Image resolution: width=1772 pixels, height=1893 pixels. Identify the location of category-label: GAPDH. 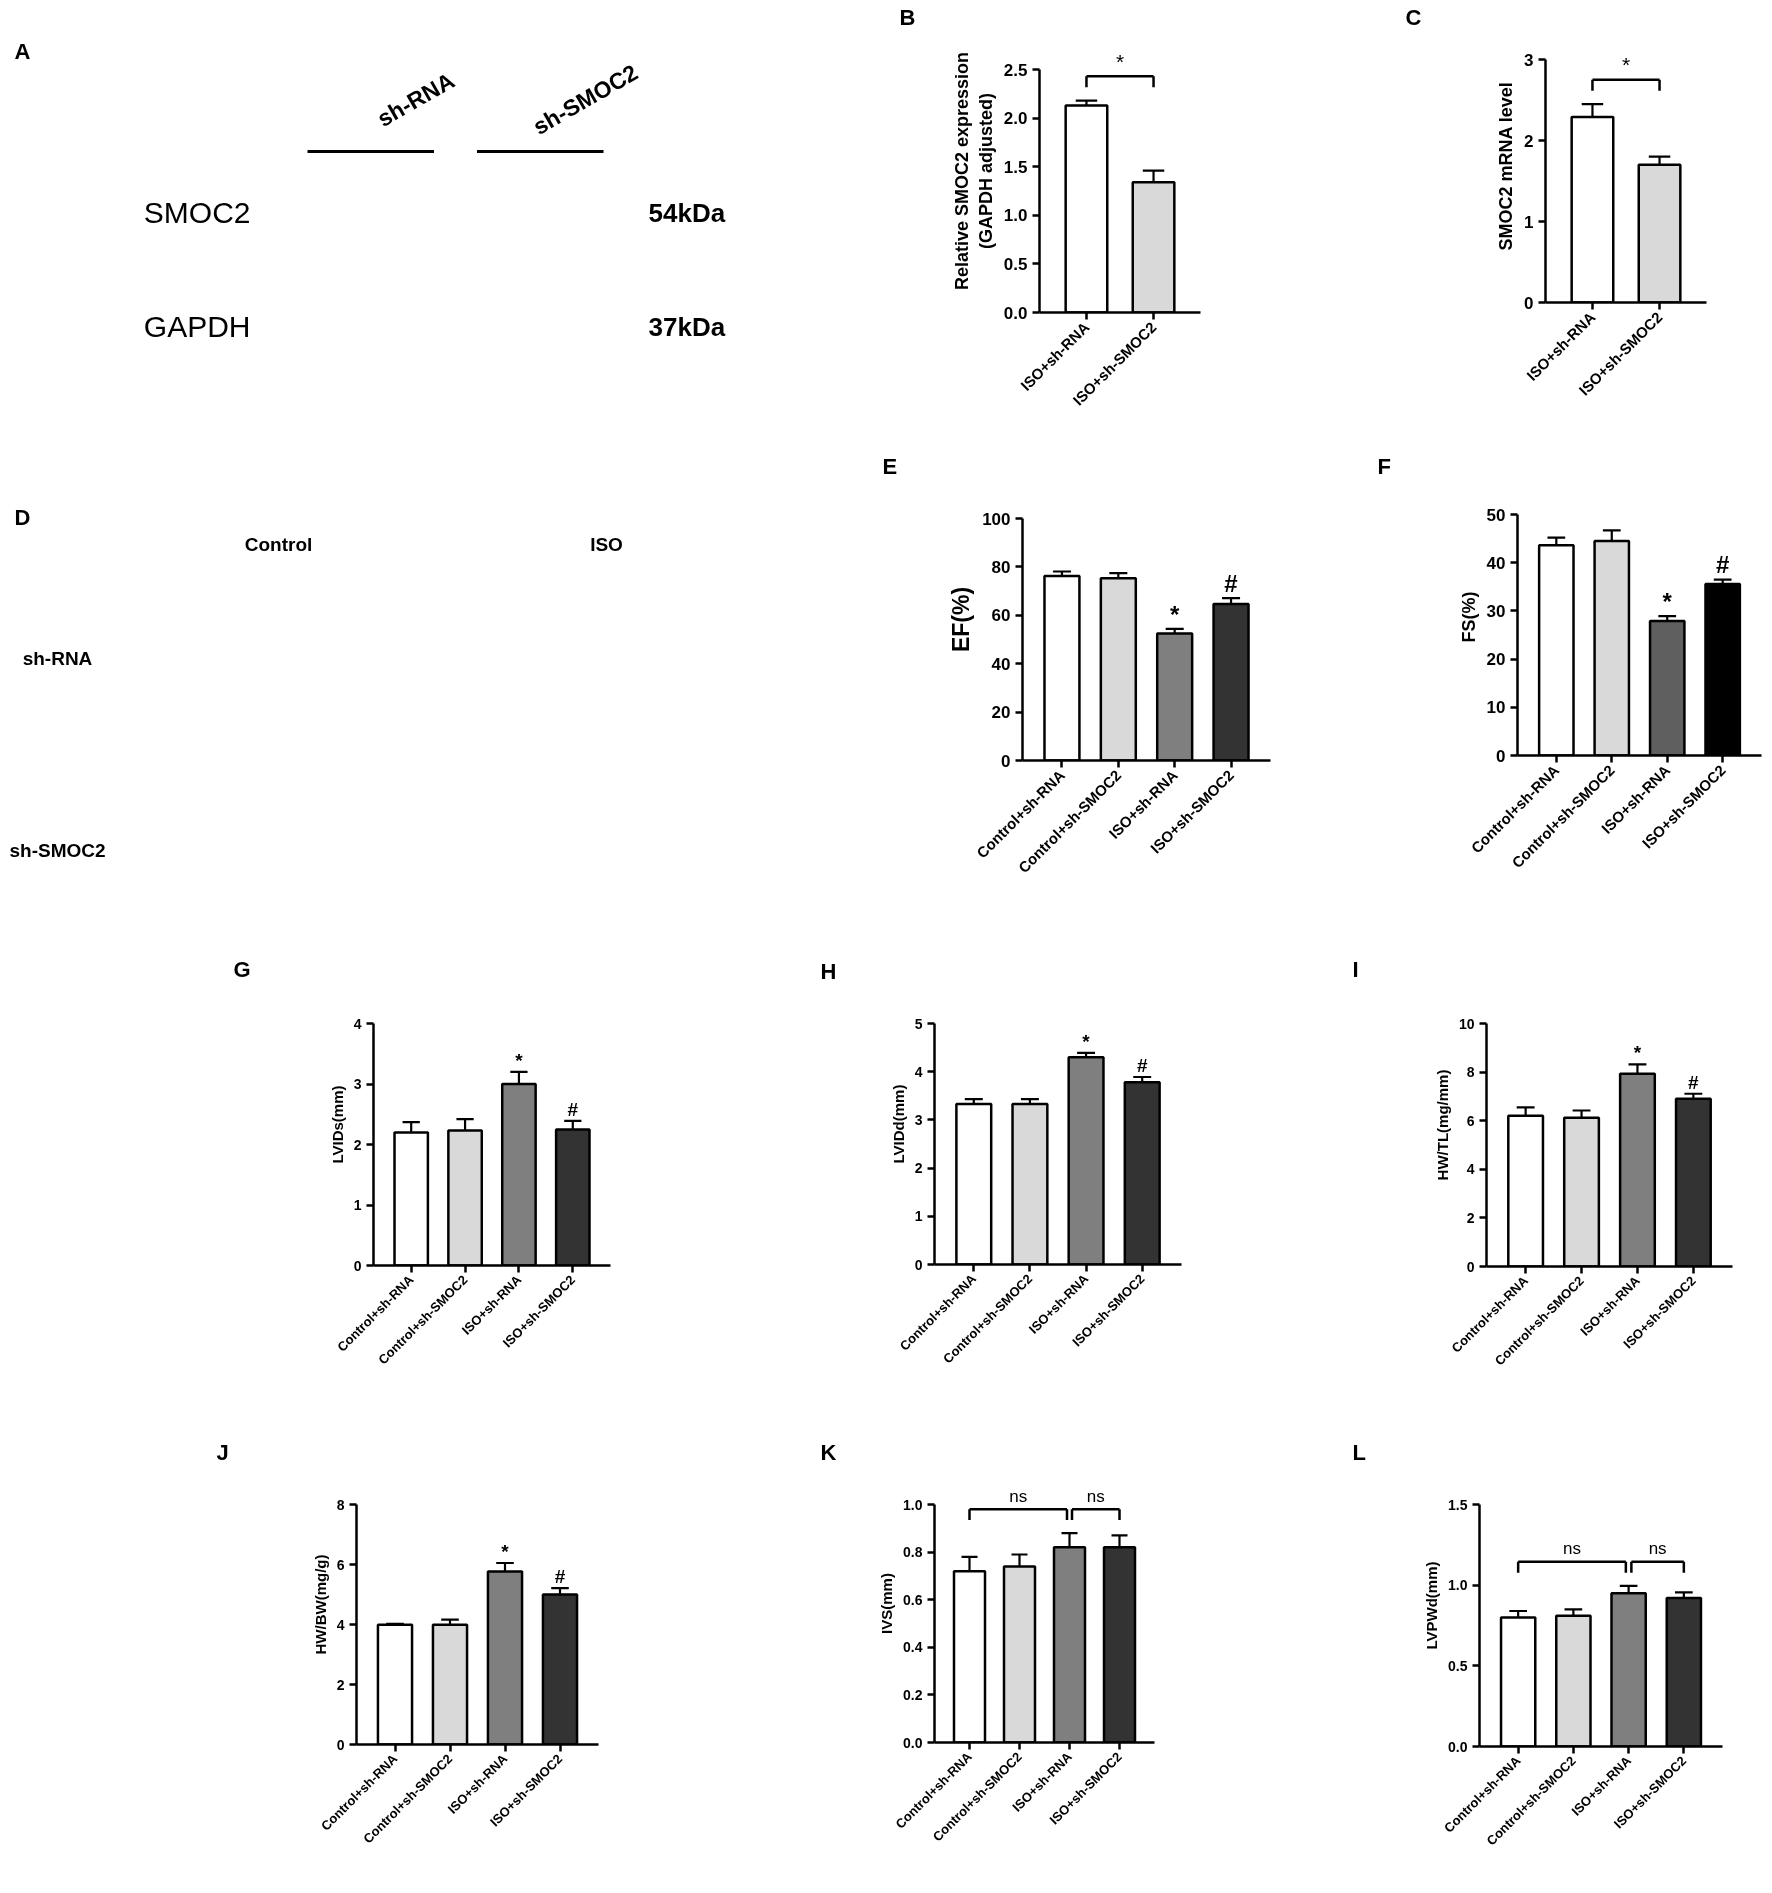
(197, 326).